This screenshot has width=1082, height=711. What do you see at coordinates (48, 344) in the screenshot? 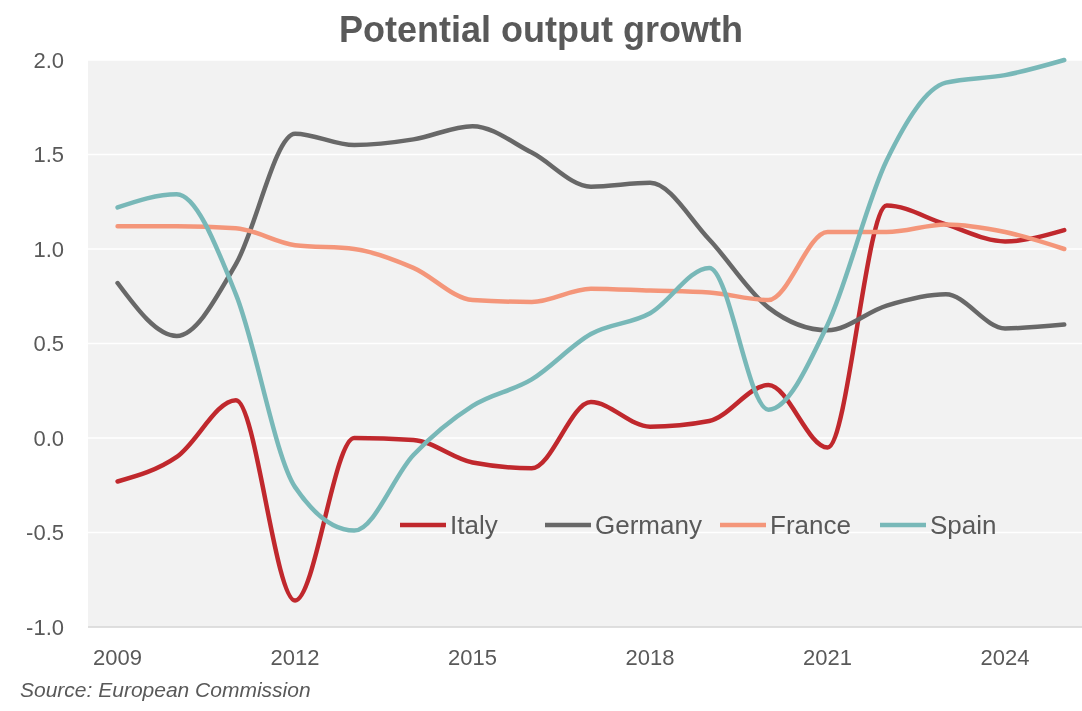
I see `y-tick-label: 0.5` at bounding box center [48, 344].